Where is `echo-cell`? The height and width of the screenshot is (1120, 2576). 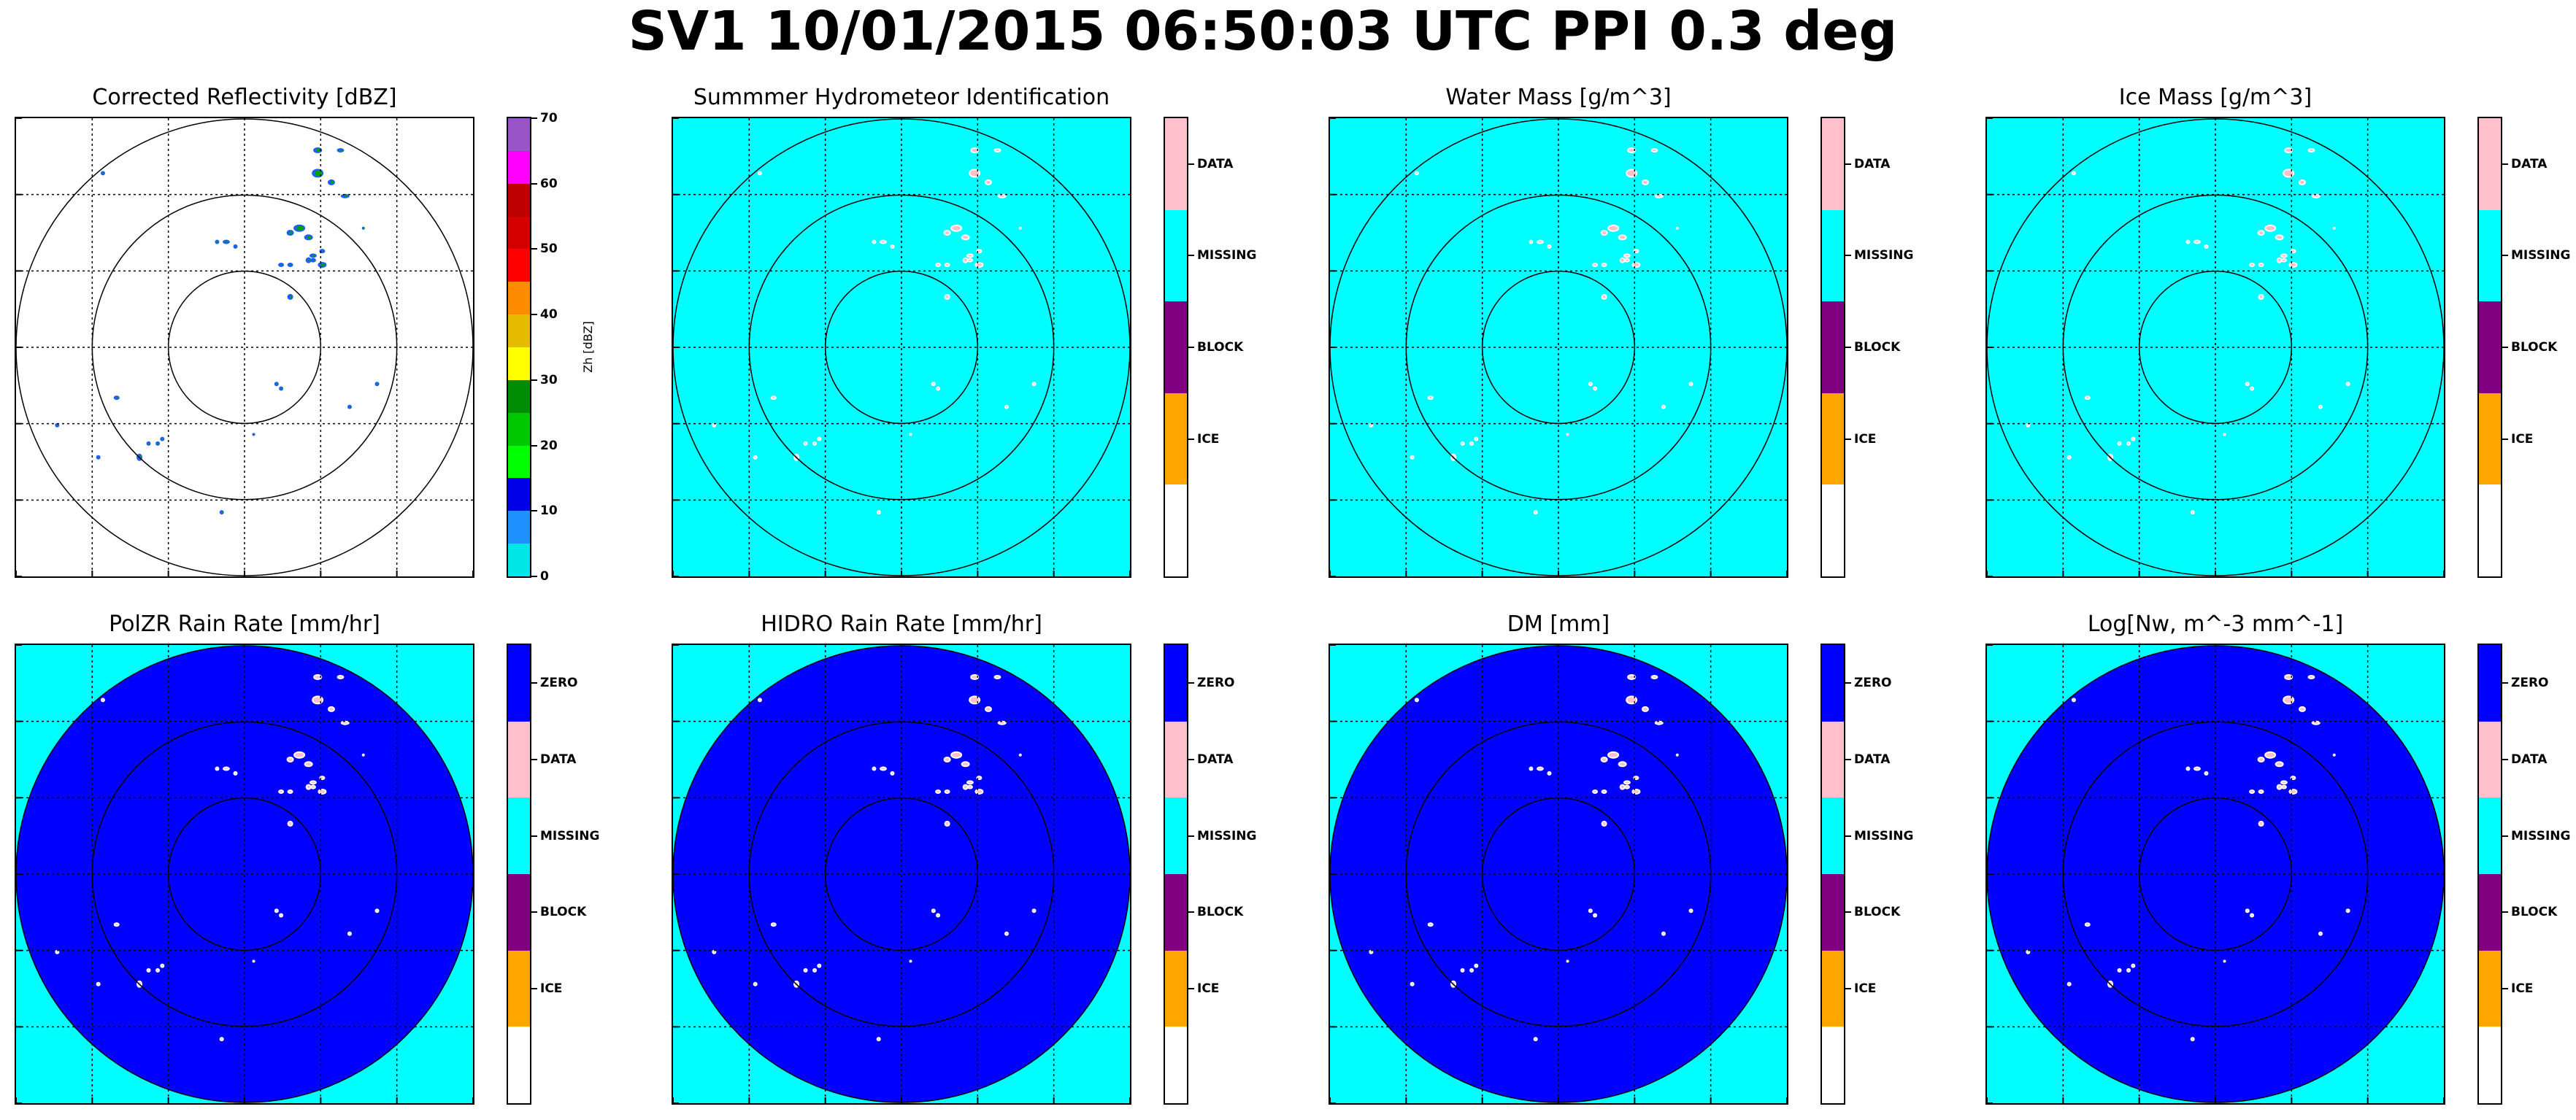 echo-cell is located at coordinates (98, 457).